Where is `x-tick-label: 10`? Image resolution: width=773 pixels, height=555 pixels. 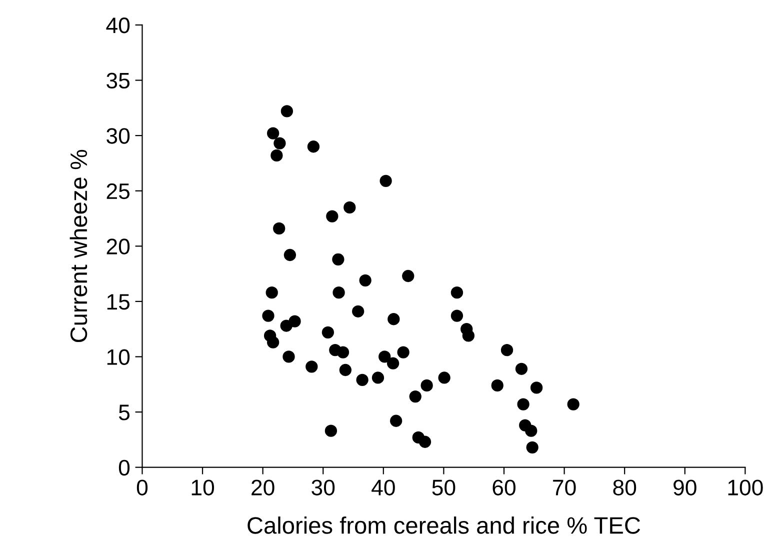 x-tick-label: 10 is located at coordinates (203, 488).